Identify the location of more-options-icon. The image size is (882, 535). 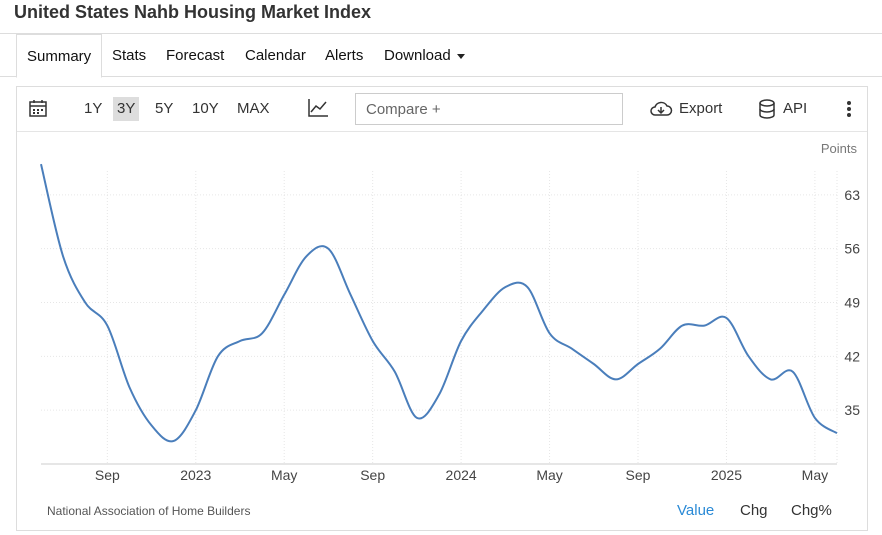
(849, 112).